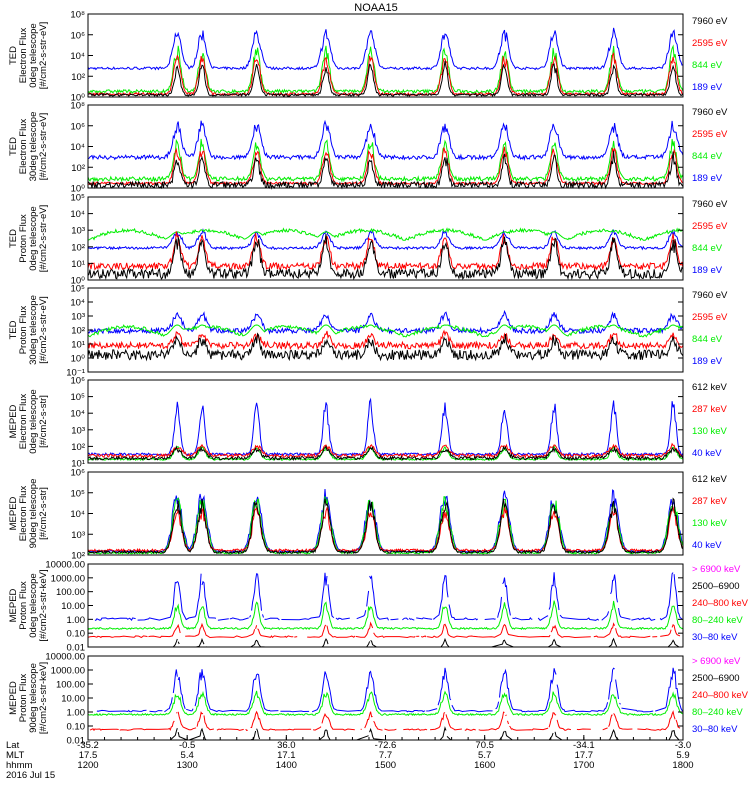 The image size is (750, 805). Describe the element at coordinates (76, 648) in the screenshot. I see `y-tick-label: 0.01` at that location.